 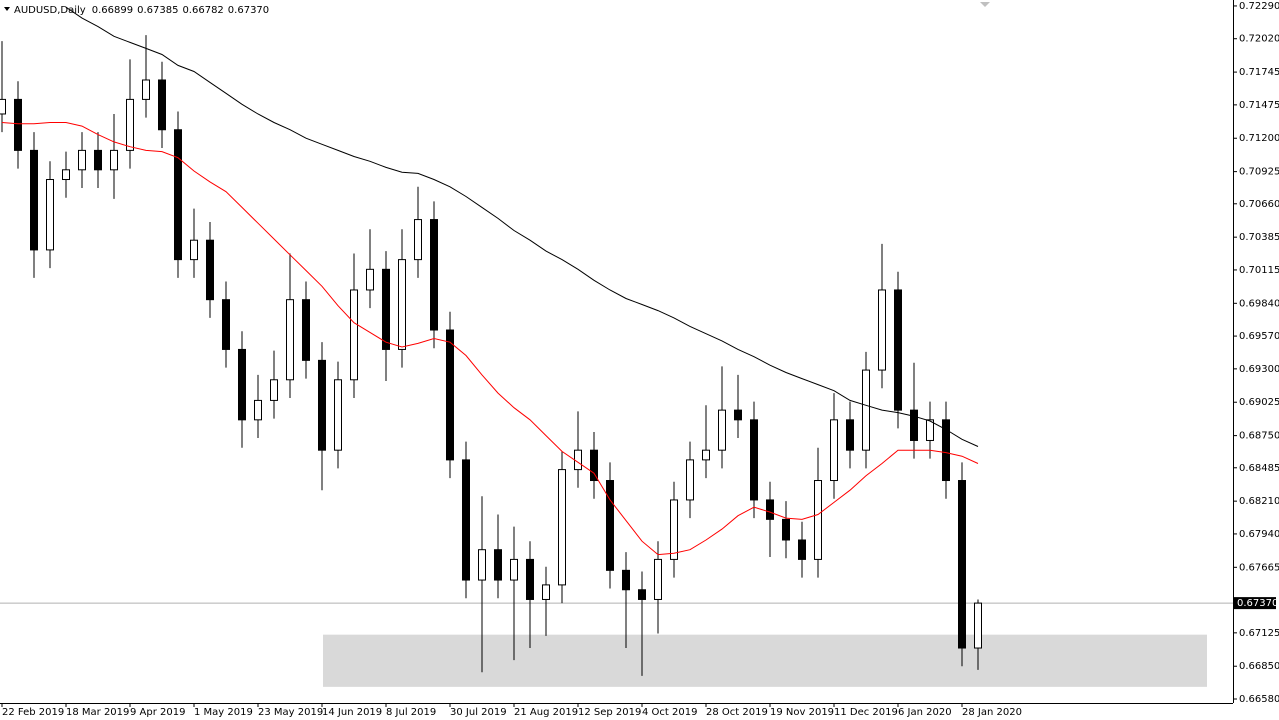 What do you see at coordinates (985, 4) in the screenshot?
I see `shift-marker` at bounding box center [985, 4].